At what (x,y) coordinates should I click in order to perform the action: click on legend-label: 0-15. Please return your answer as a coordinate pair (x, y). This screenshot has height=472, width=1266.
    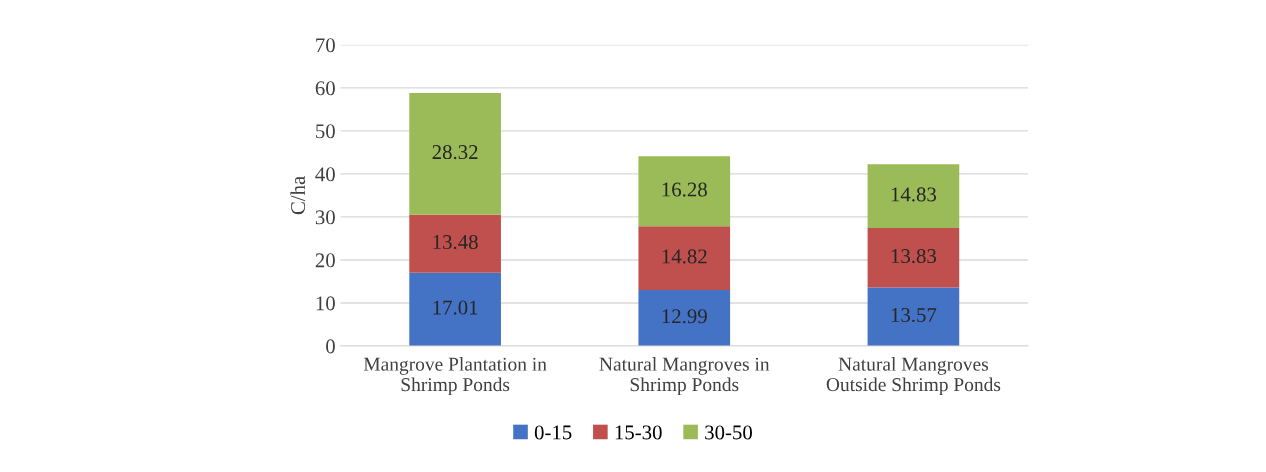
    Looking at the image, I should click on (553, 432).